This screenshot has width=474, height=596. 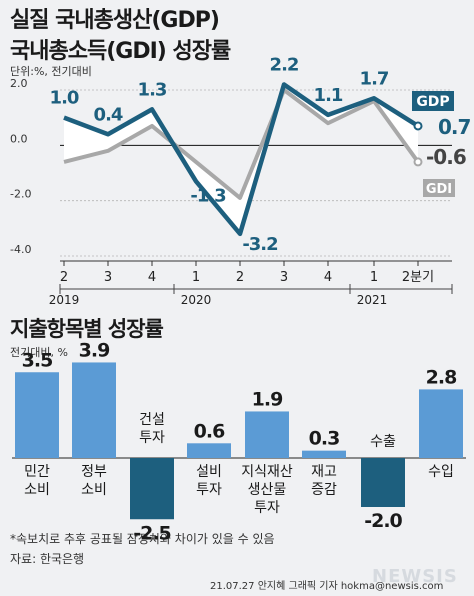 I want to click on bar-category-label: 지식재산, so click(x=267, y=472).